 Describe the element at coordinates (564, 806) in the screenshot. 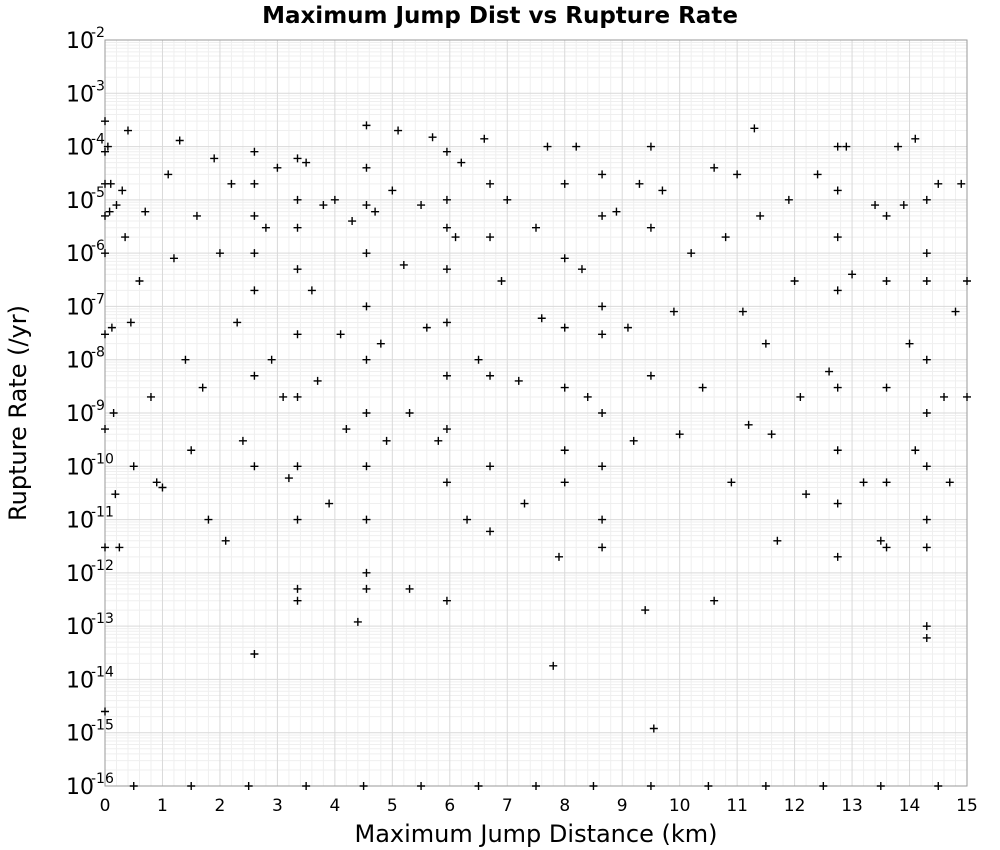

I see `x-tick-label: 8` at that location.